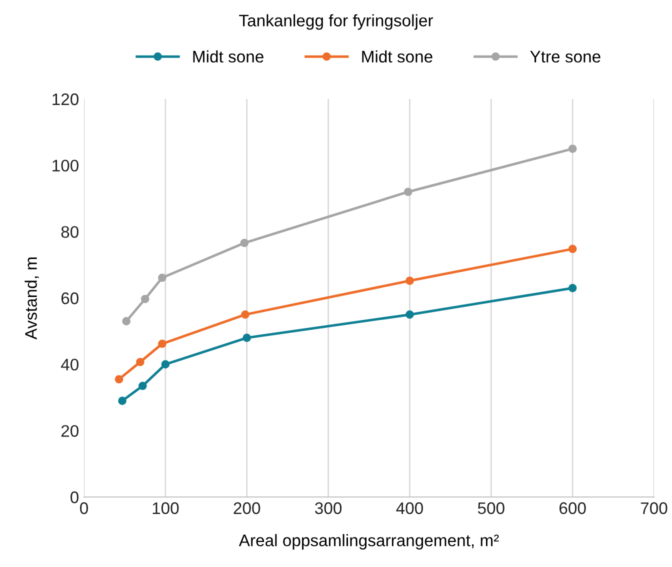 This screenshot has height=567, width=672. What do you see at coordinates (336, 22) in the screenshot?
I see `chart-title: Tankanlegg for fyringsoljer` at bounding box center [336, 22].